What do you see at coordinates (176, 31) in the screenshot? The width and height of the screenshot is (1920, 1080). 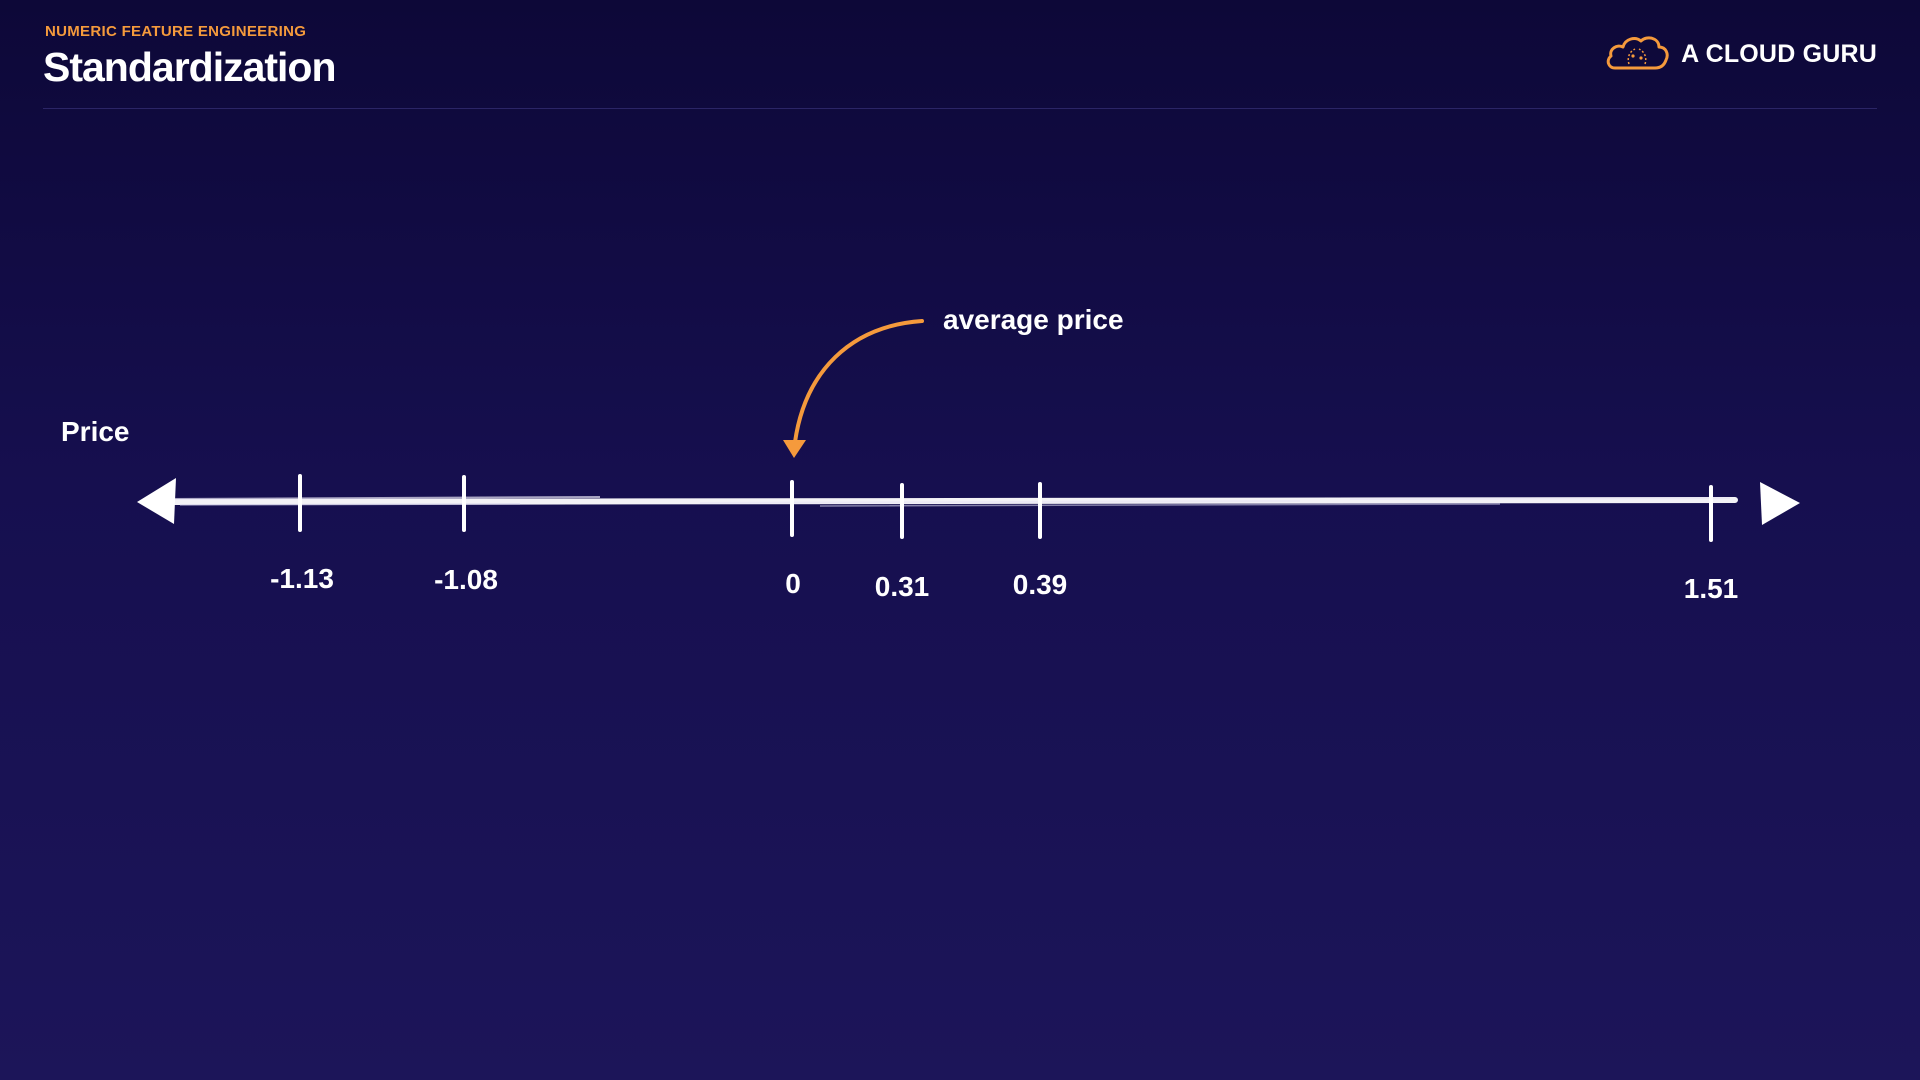 I see `section-eyebrow: NUMERIC FEATURE ENGINEERING` at bounding box center [176, 31].